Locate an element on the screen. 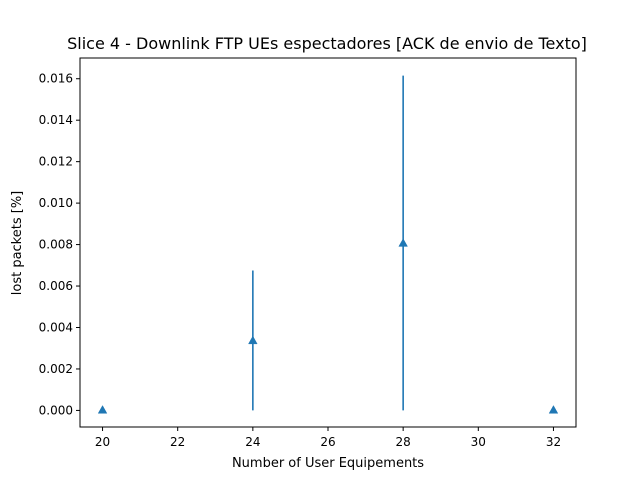  x-tick-label: 30 is located at coordinates (478, 442).